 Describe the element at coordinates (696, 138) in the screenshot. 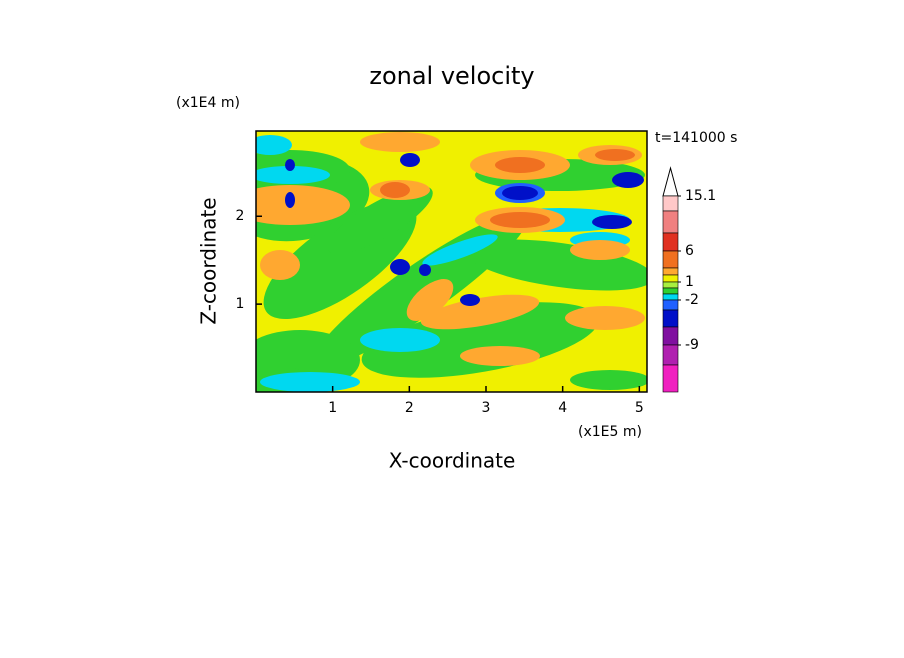

I see `annotation: t=141000 s` at that location.